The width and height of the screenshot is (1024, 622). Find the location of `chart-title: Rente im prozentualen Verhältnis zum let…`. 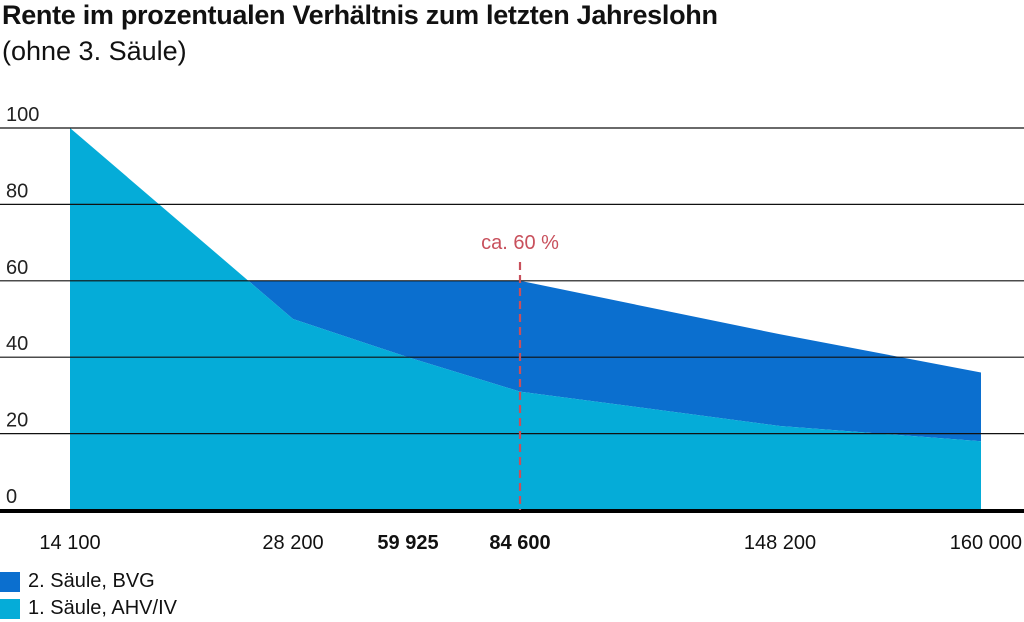

chart-title: Rente im prozentualen Verhältnis zum let… is located at coordinates (360, 15).